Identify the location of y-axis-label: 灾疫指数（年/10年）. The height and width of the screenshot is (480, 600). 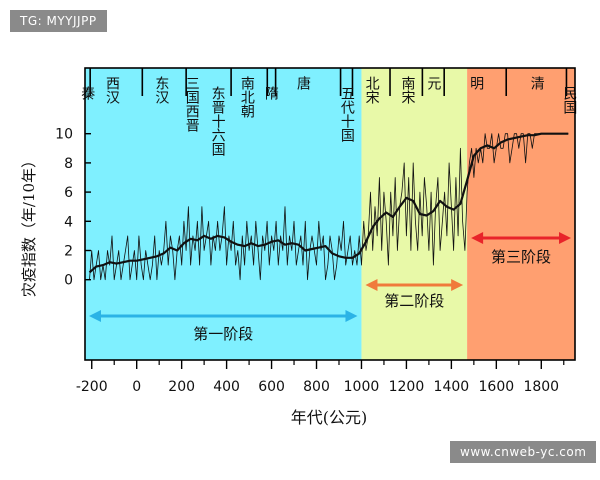
(29, 225).